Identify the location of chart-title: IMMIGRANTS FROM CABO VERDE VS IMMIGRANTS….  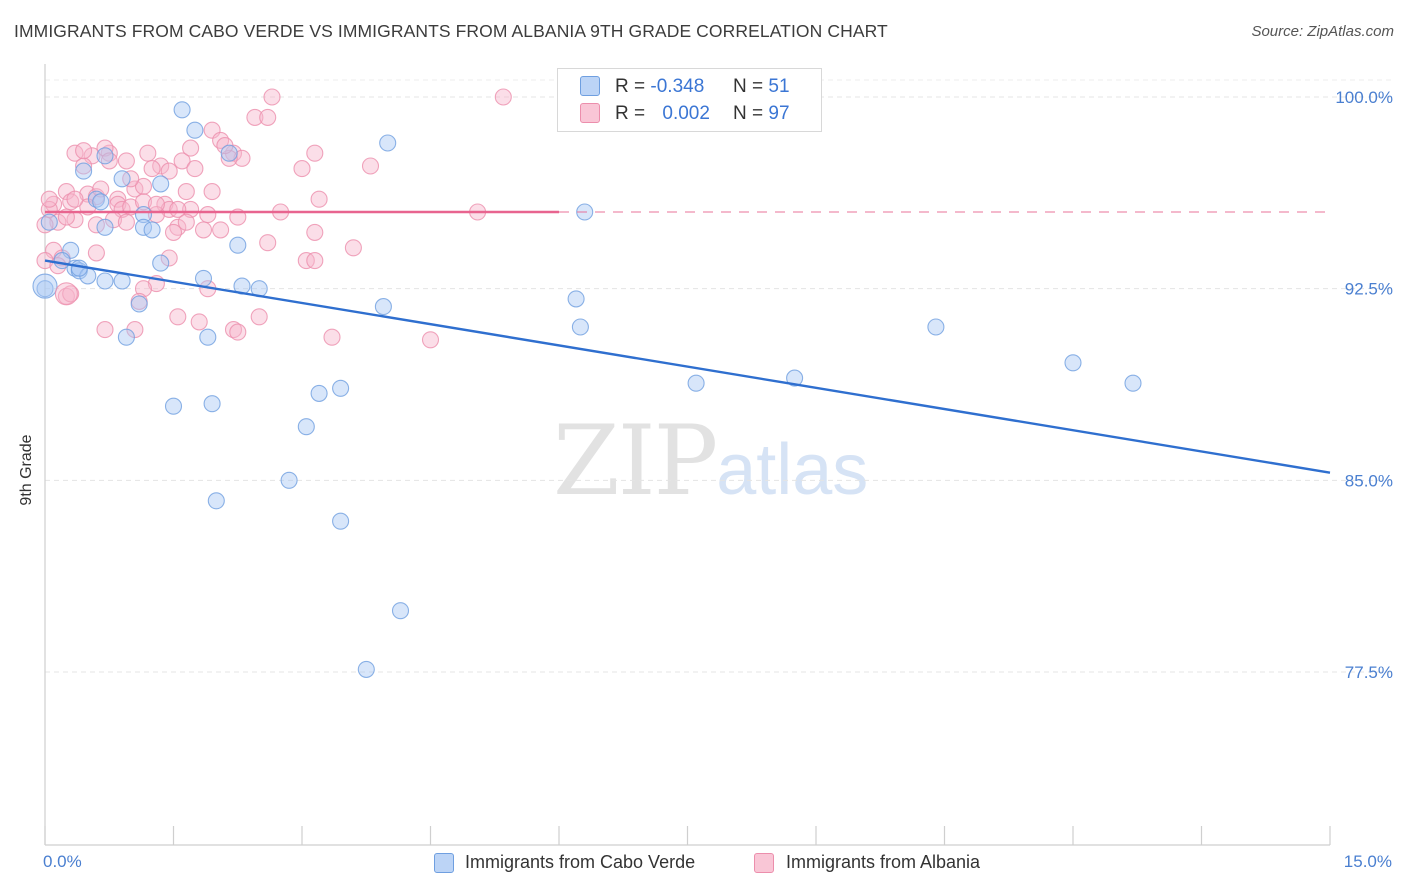
(451, 31).